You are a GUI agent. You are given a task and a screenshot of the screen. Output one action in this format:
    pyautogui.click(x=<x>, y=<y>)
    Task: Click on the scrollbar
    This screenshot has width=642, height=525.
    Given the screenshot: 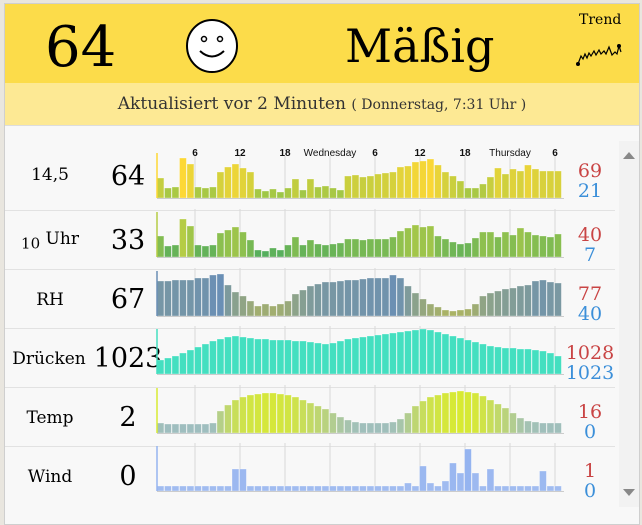 What is the action you would take?
    pyautogui.click(x=629, y=324)
    